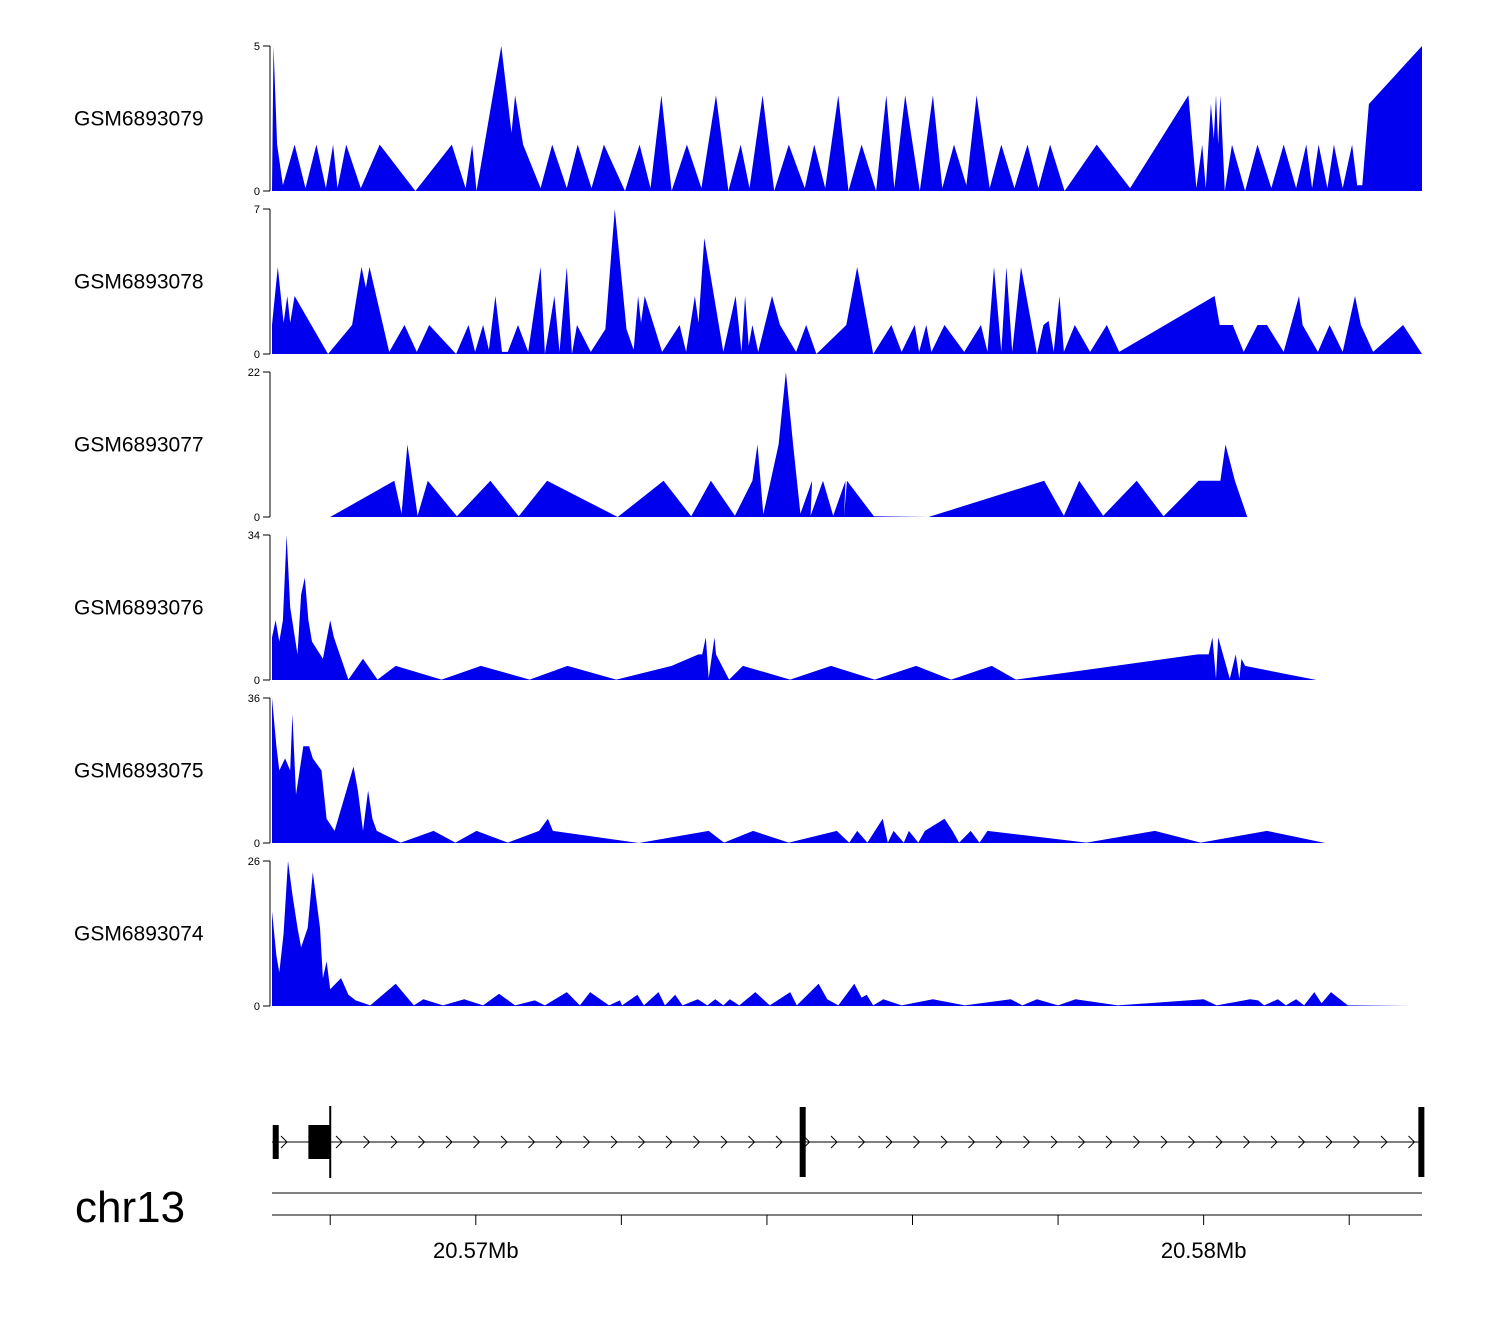 Image resolution: width=1500 pixels, height=1320 pixels. What do you see at coordinates (257, 210) in the screenshot?
I see `y-max-label: 7` at bounding box center [257, 210].